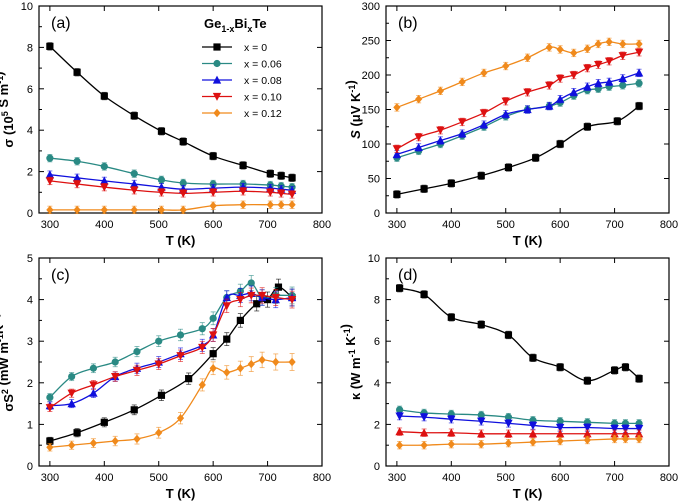 The image size is (685, 504). What do you see at coordinates (374, 259) in the screenshot?
I see `y-tick-label: 10` at bounding box center [374, 259].